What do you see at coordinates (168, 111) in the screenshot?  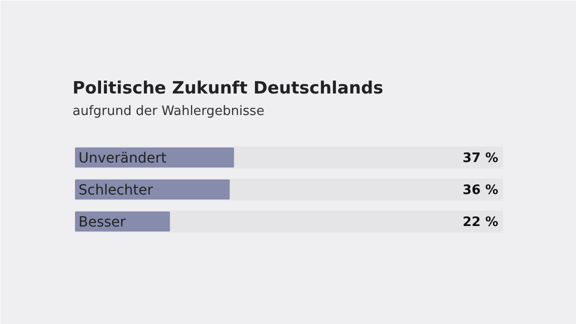 I see `chart-subtitle: aufgrund der Wahlergebnisse` at bounding box center [168, 111].